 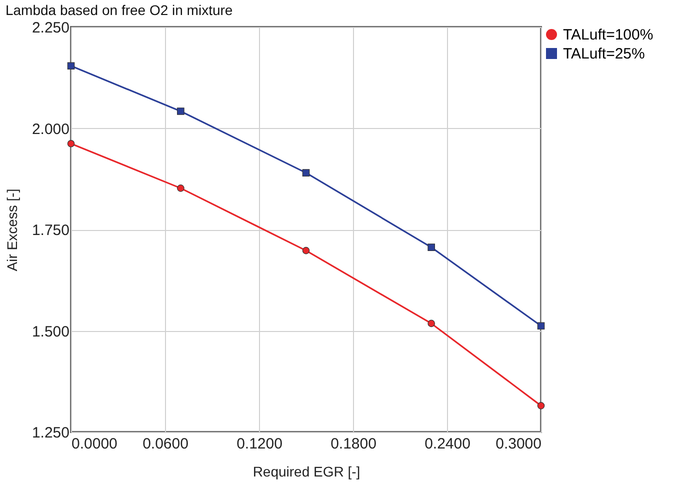 I want to click on x-tick-label: 0.3000, so click(x=519, y=444).